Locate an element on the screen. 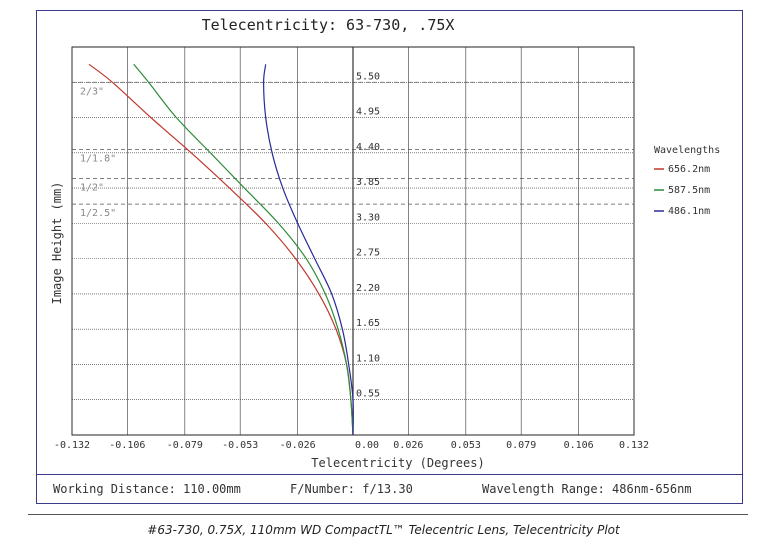 The image size is (767, 546). x-tick-label: 0.132 is located at coordinates (634, 445).